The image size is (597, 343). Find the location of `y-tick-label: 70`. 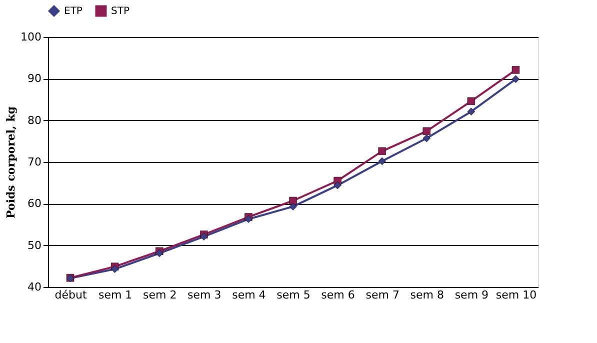

y-tick-label: 70 is located at coordinates (35, 162).